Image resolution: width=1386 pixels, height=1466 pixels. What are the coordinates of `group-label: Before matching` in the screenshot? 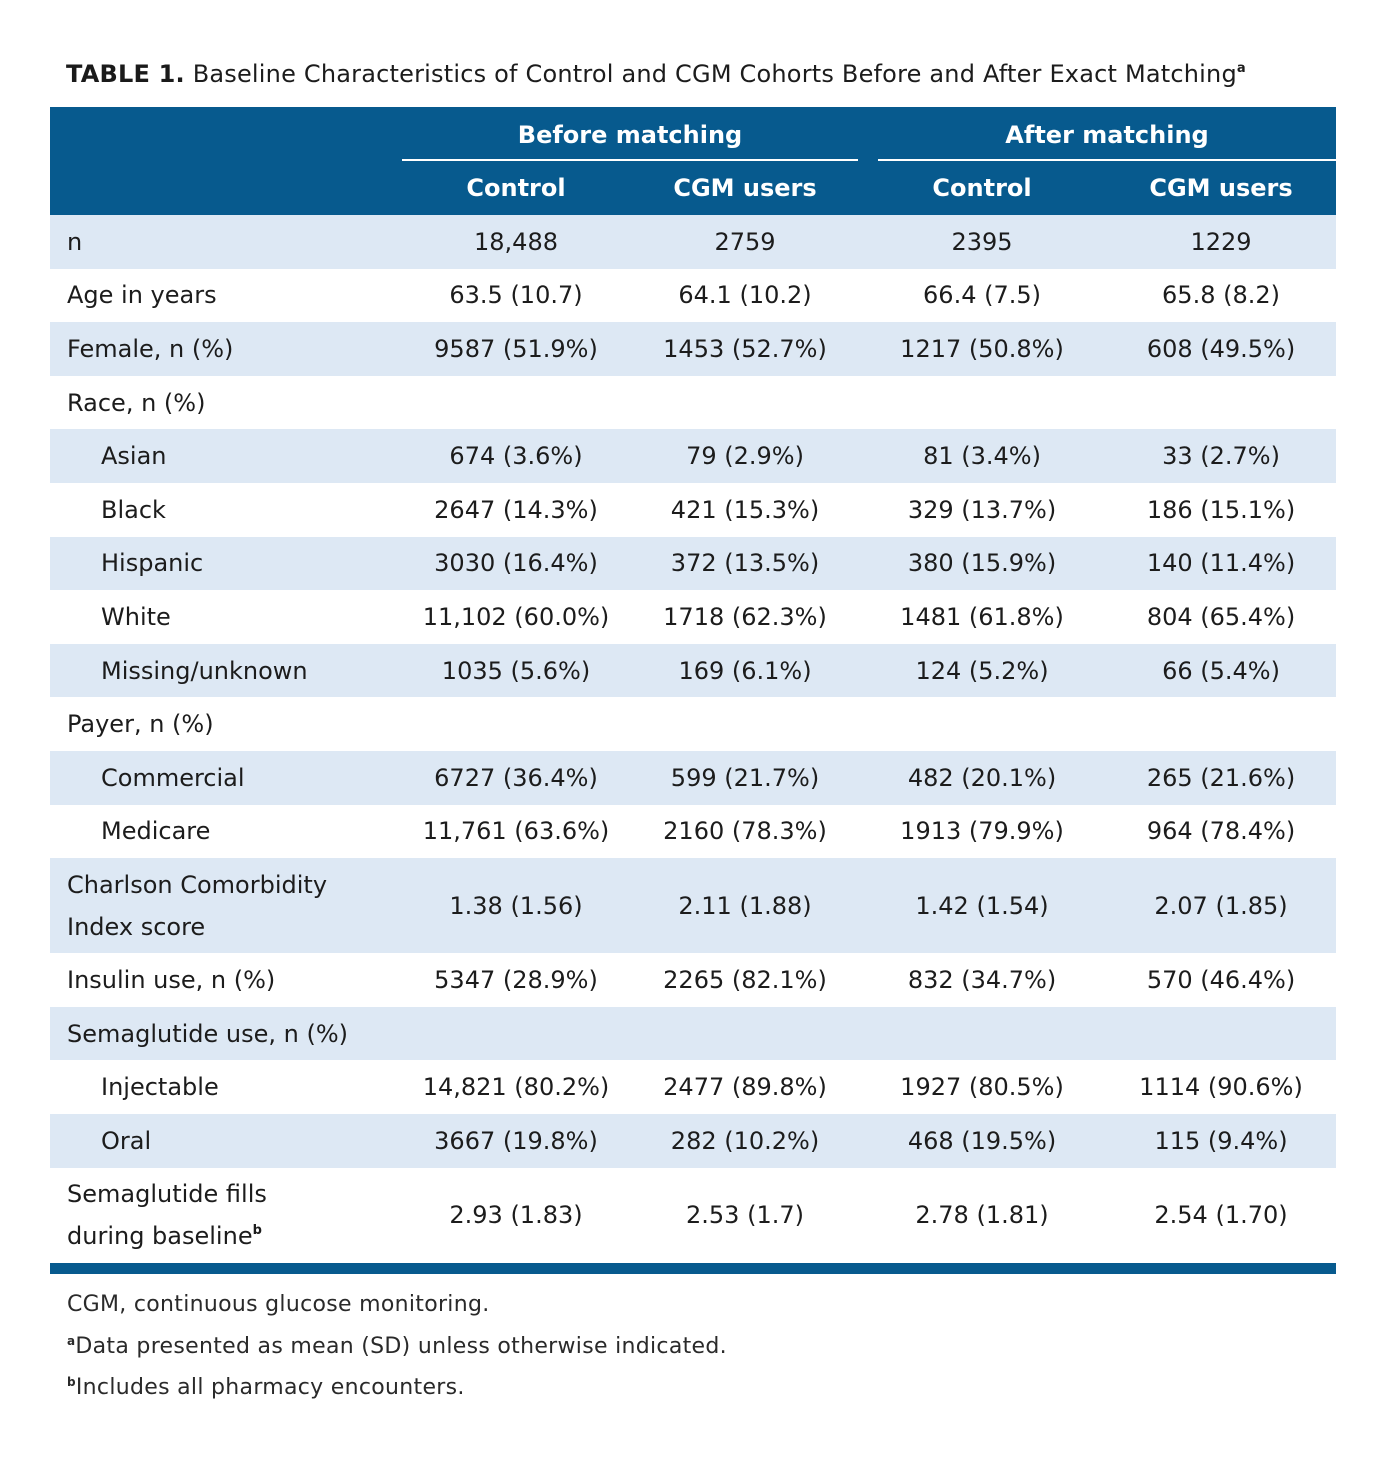 It's located at (630, 134).